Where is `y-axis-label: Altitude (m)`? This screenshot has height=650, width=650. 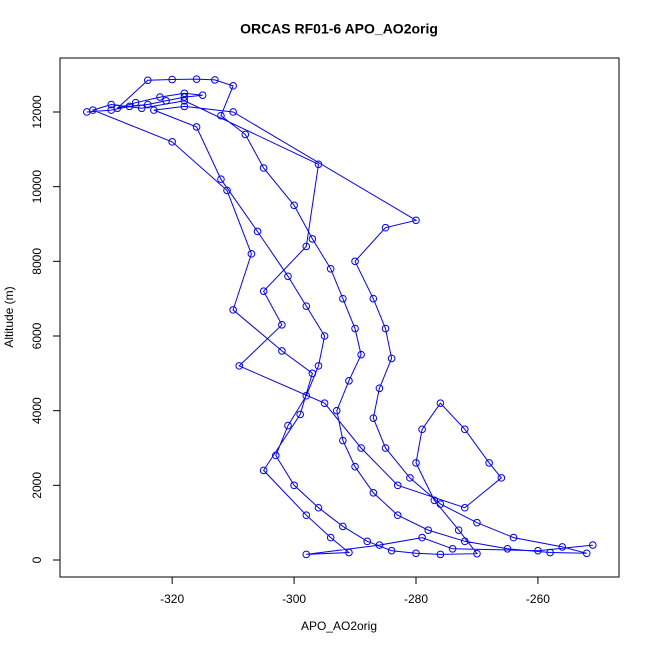
y-axis-label: Altitude (m) is located at coordinates (9, 316).